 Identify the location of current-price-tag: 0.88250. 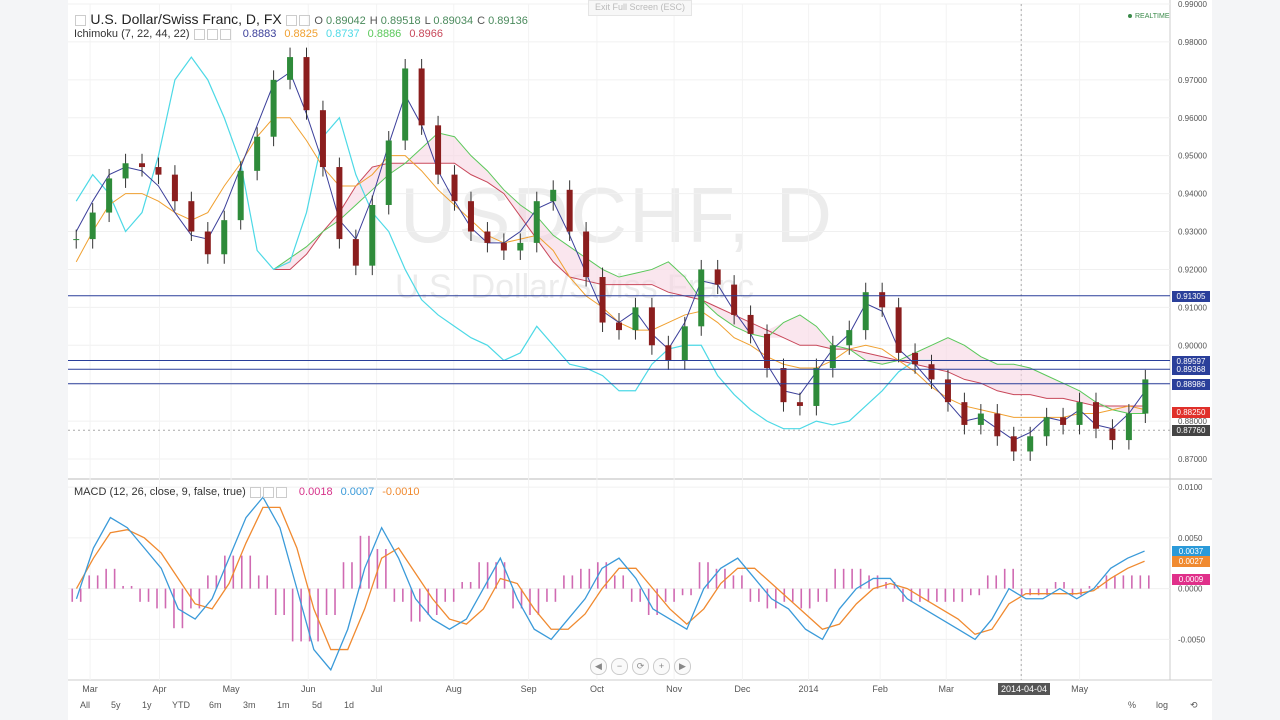
(1191, 412).